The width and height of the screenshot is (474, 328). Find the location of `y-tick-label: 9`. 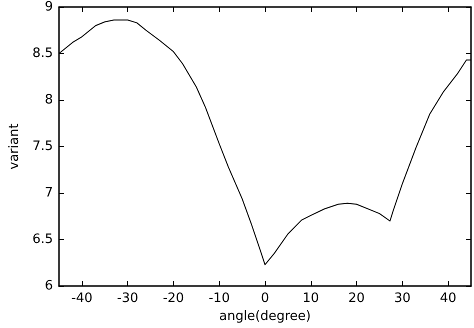

y-tick-label: 9 is located at coordinates (48, 7).